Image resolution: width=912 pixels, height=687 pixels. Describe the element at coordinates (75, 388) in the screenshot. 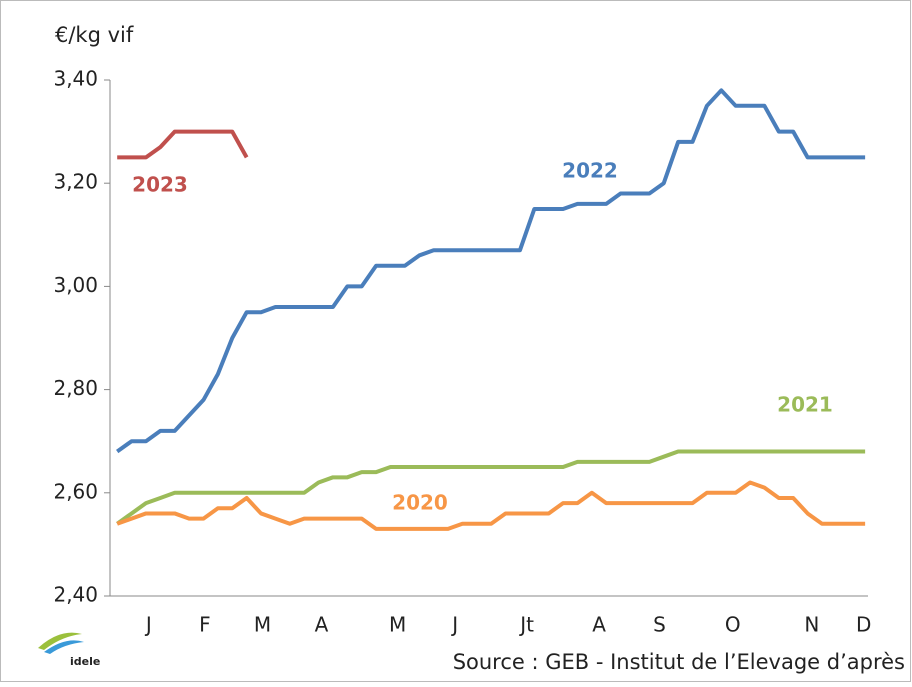

I see `y-tick-label: 2,80` at that location.